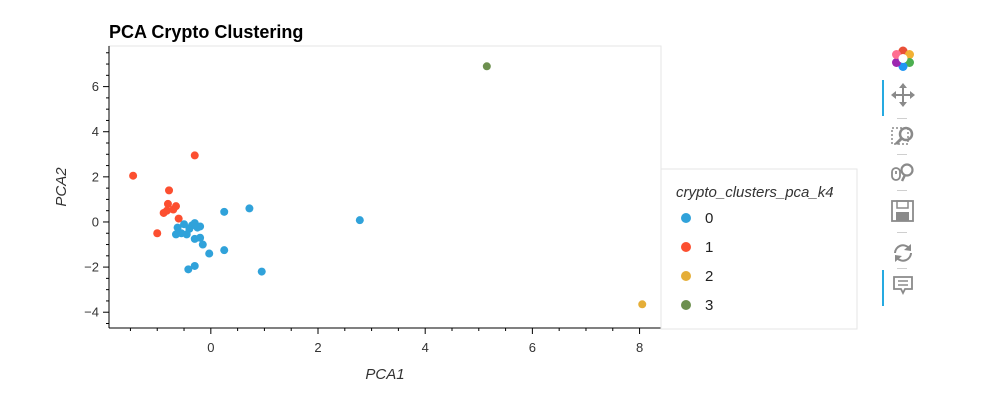 The width and height of the screenshot is (998, 402). I want to click on save-icon, so click(902, 211).